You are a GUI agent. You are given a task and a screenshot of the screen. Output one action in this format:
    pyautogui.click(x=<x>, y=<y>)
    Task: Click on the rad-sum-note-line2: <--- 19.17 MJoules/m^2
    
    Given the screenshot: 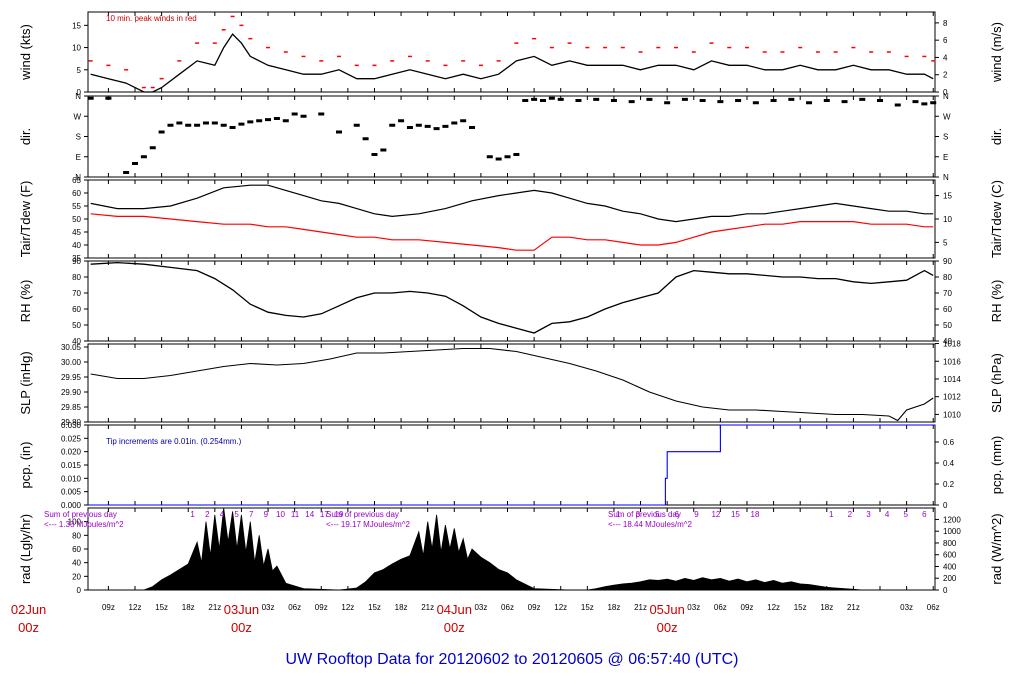 What is the action you would take?
    pyautogui.click(x=368, y=524)
    